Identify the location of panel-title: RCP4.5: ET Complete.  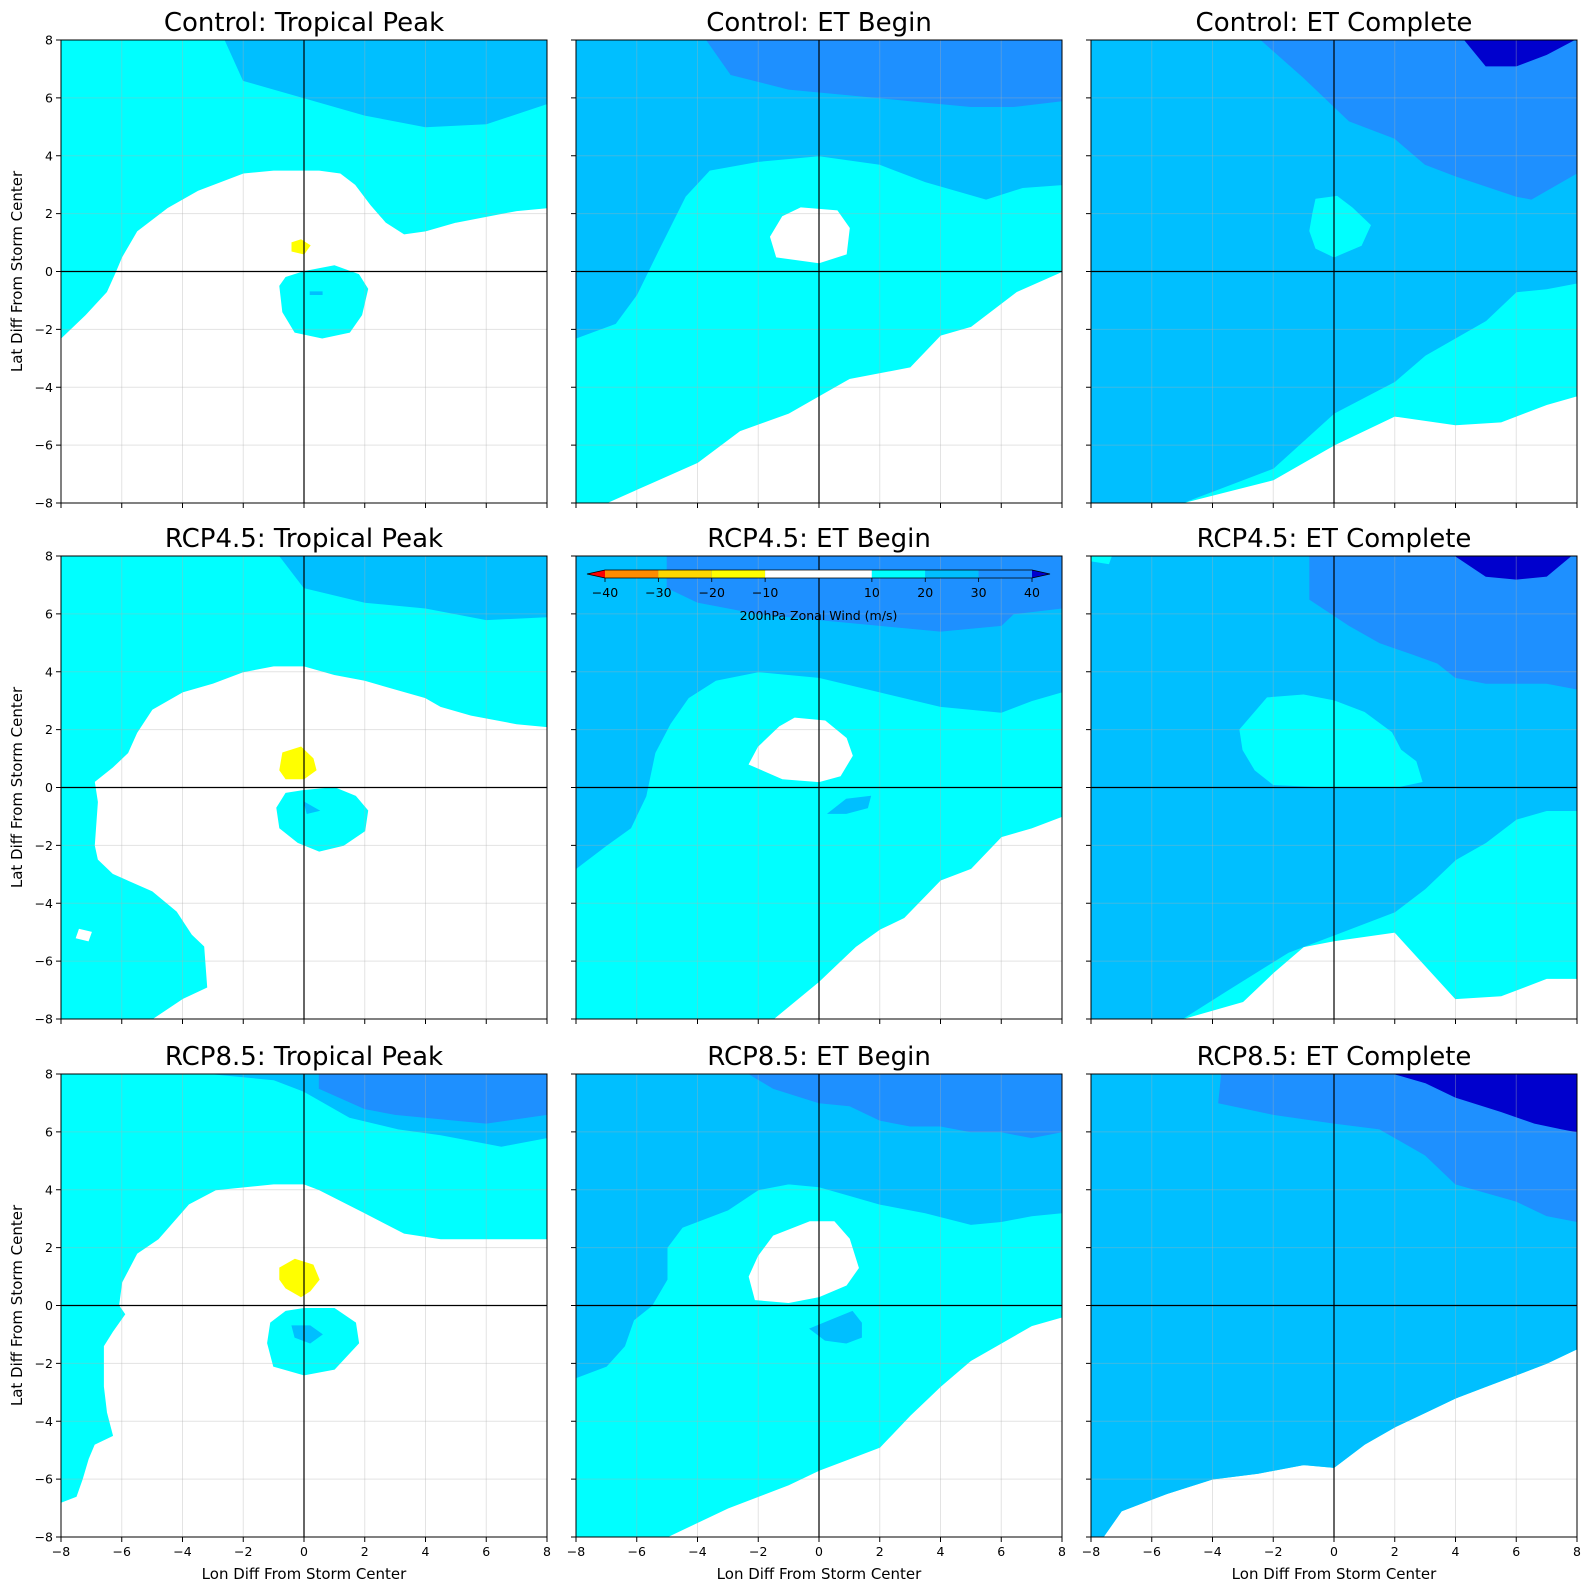
(1334, 539).